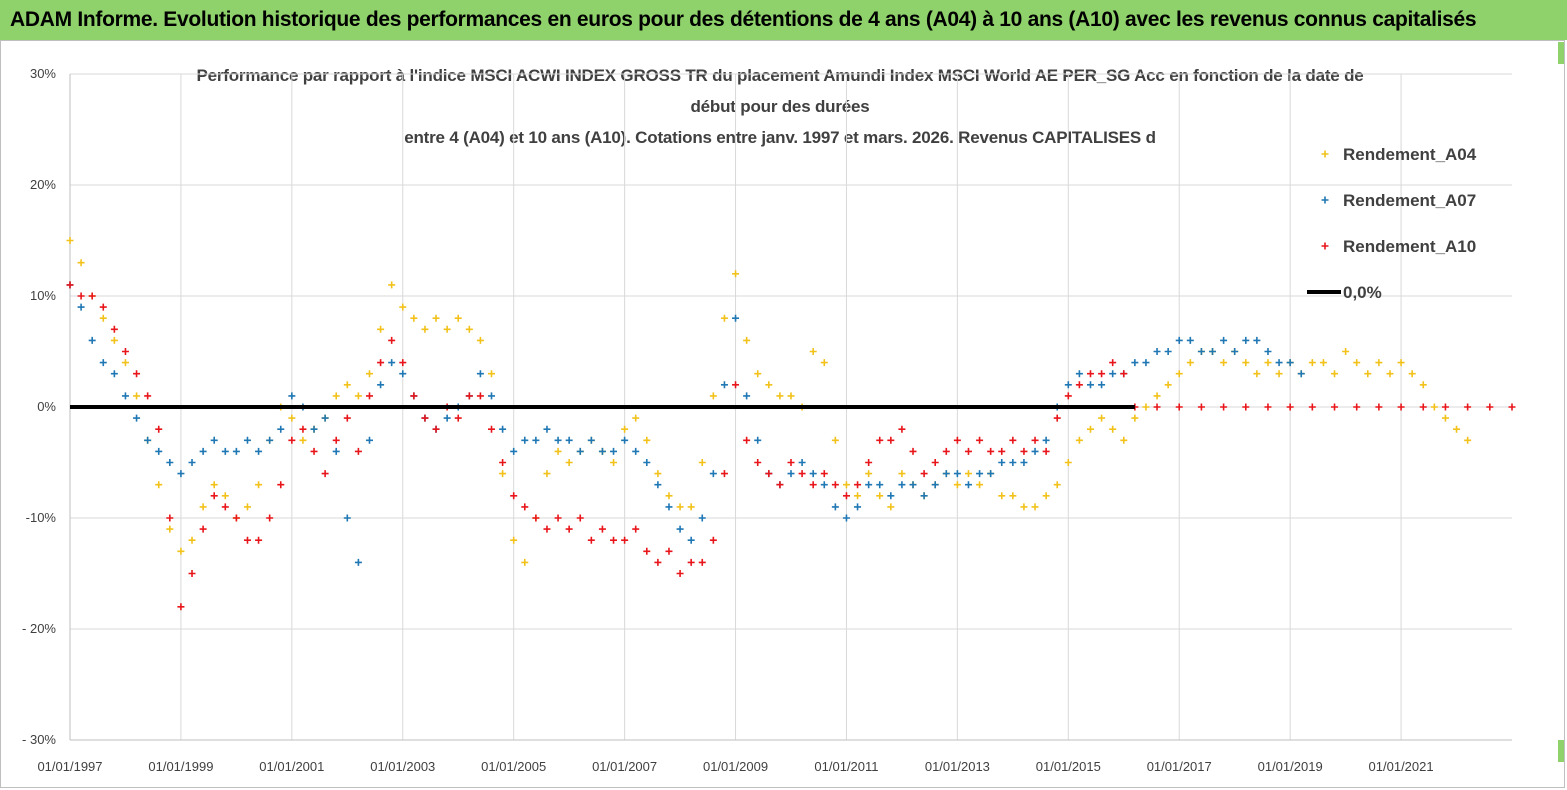  I want to click on x-tick-label: 01/01/2013, so click(957, 766).